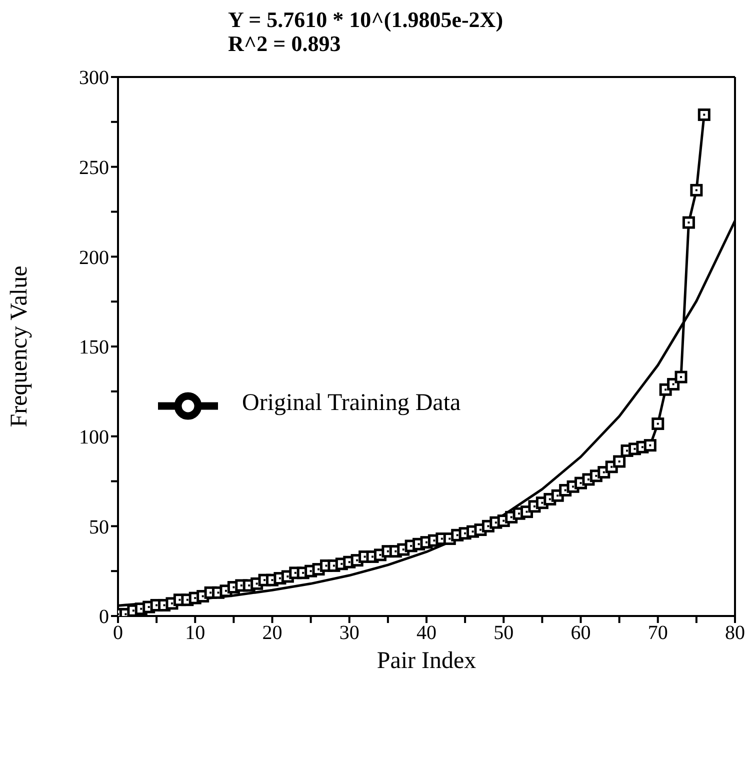 Image resolution: width=756 pixels, height=764 pixels. Describe the element at coordinates (94, 437) in the screenshot. I see `y-tick-label: 100` at that location.